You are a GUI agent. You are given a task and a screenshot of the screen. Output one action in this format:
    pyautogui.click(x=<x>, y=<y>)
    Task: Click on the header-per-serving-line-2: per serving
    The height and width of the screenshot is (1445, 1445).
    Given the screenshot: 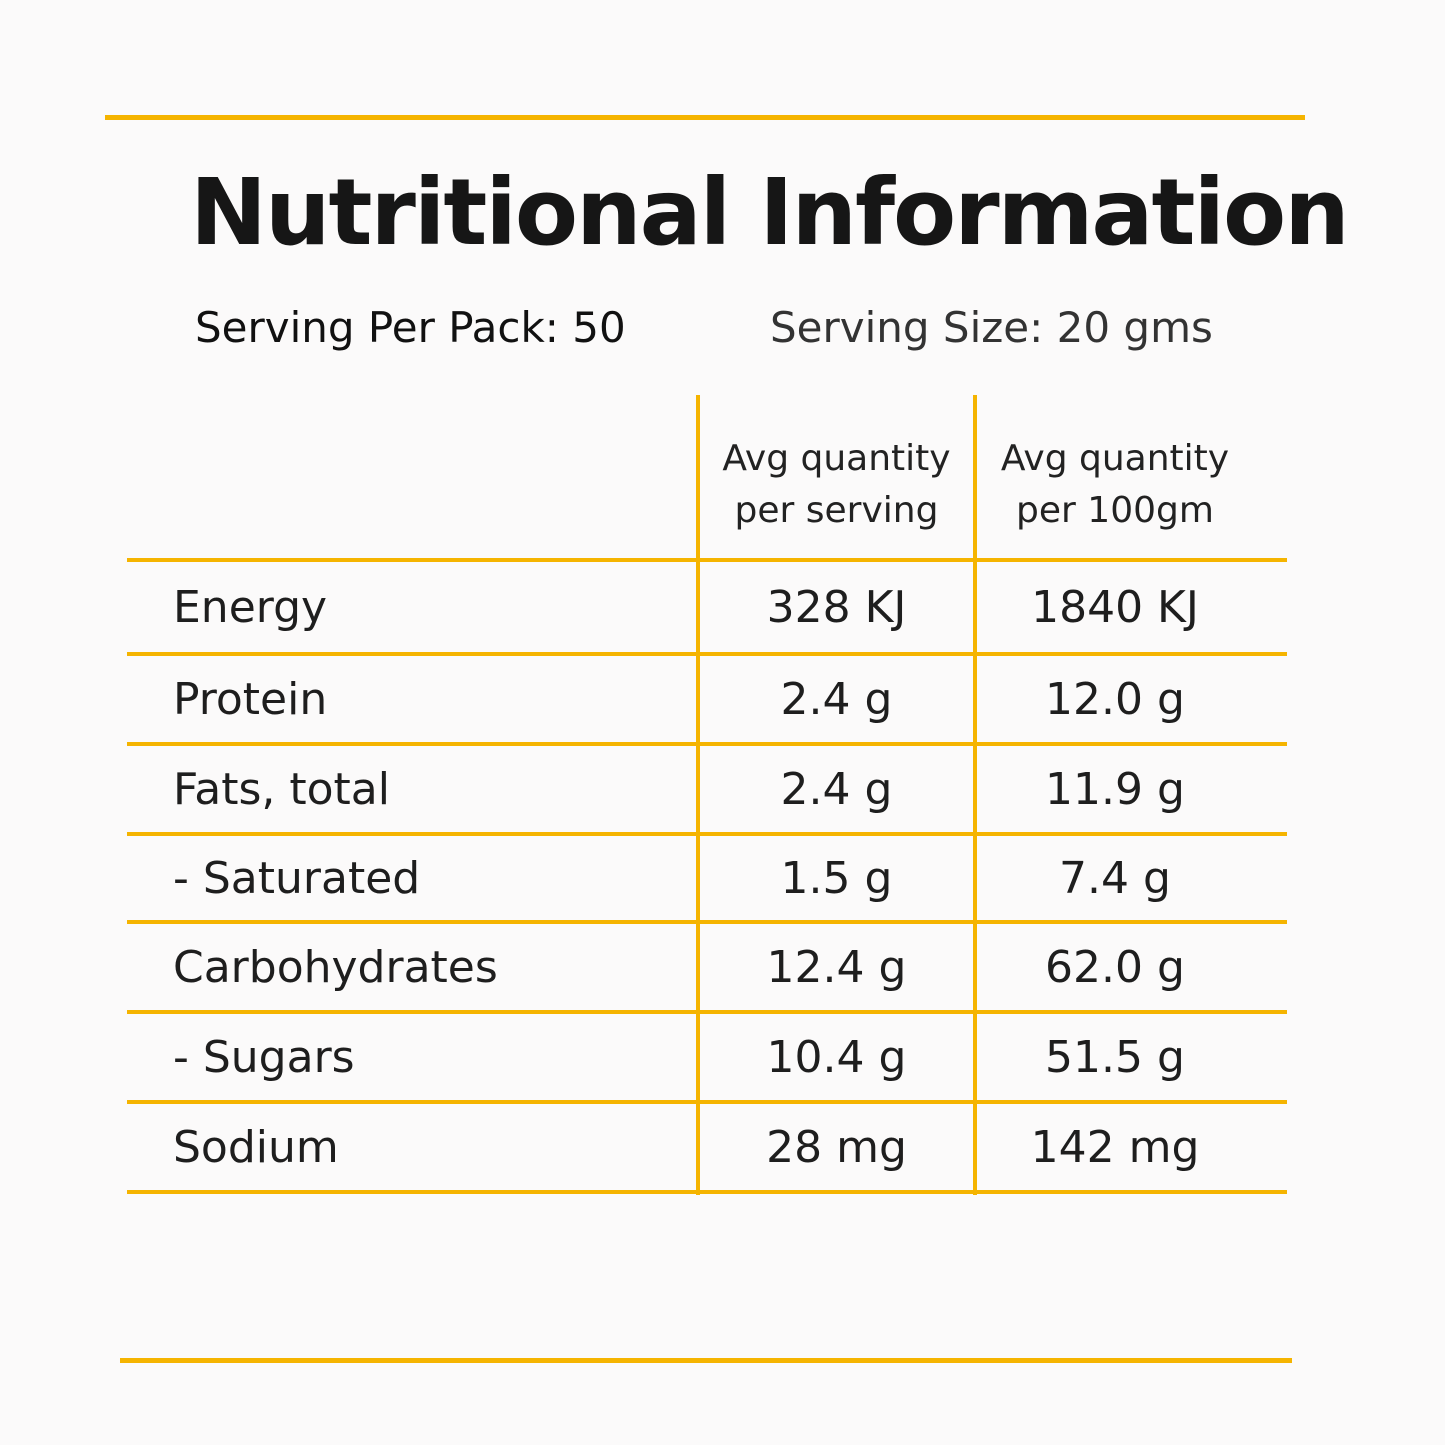 What is the action you would take?
    pyautogui.click(x=836, y=510)
    